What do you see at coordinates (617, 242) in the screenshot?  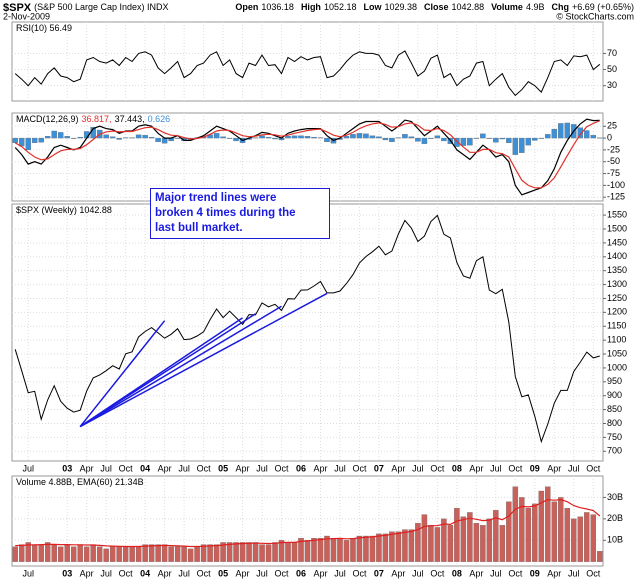 I see `y-tick-label: 1450` at bounding box center [617, 242].